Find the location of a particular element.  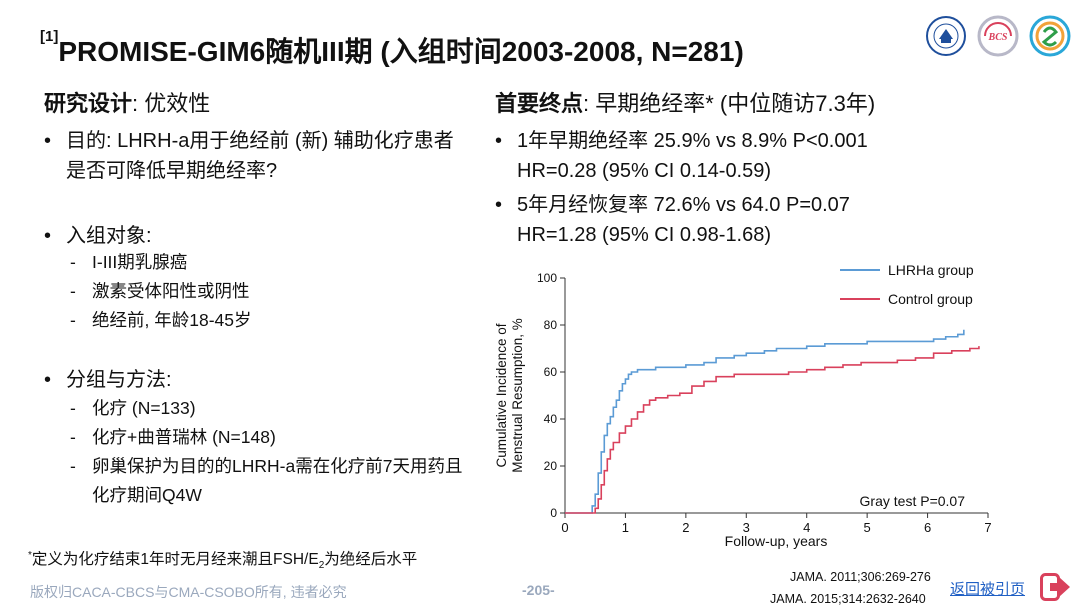

enroll-sub-item: - 绝经前, 年龄18-45岁 is located at coordinates (270, 320).